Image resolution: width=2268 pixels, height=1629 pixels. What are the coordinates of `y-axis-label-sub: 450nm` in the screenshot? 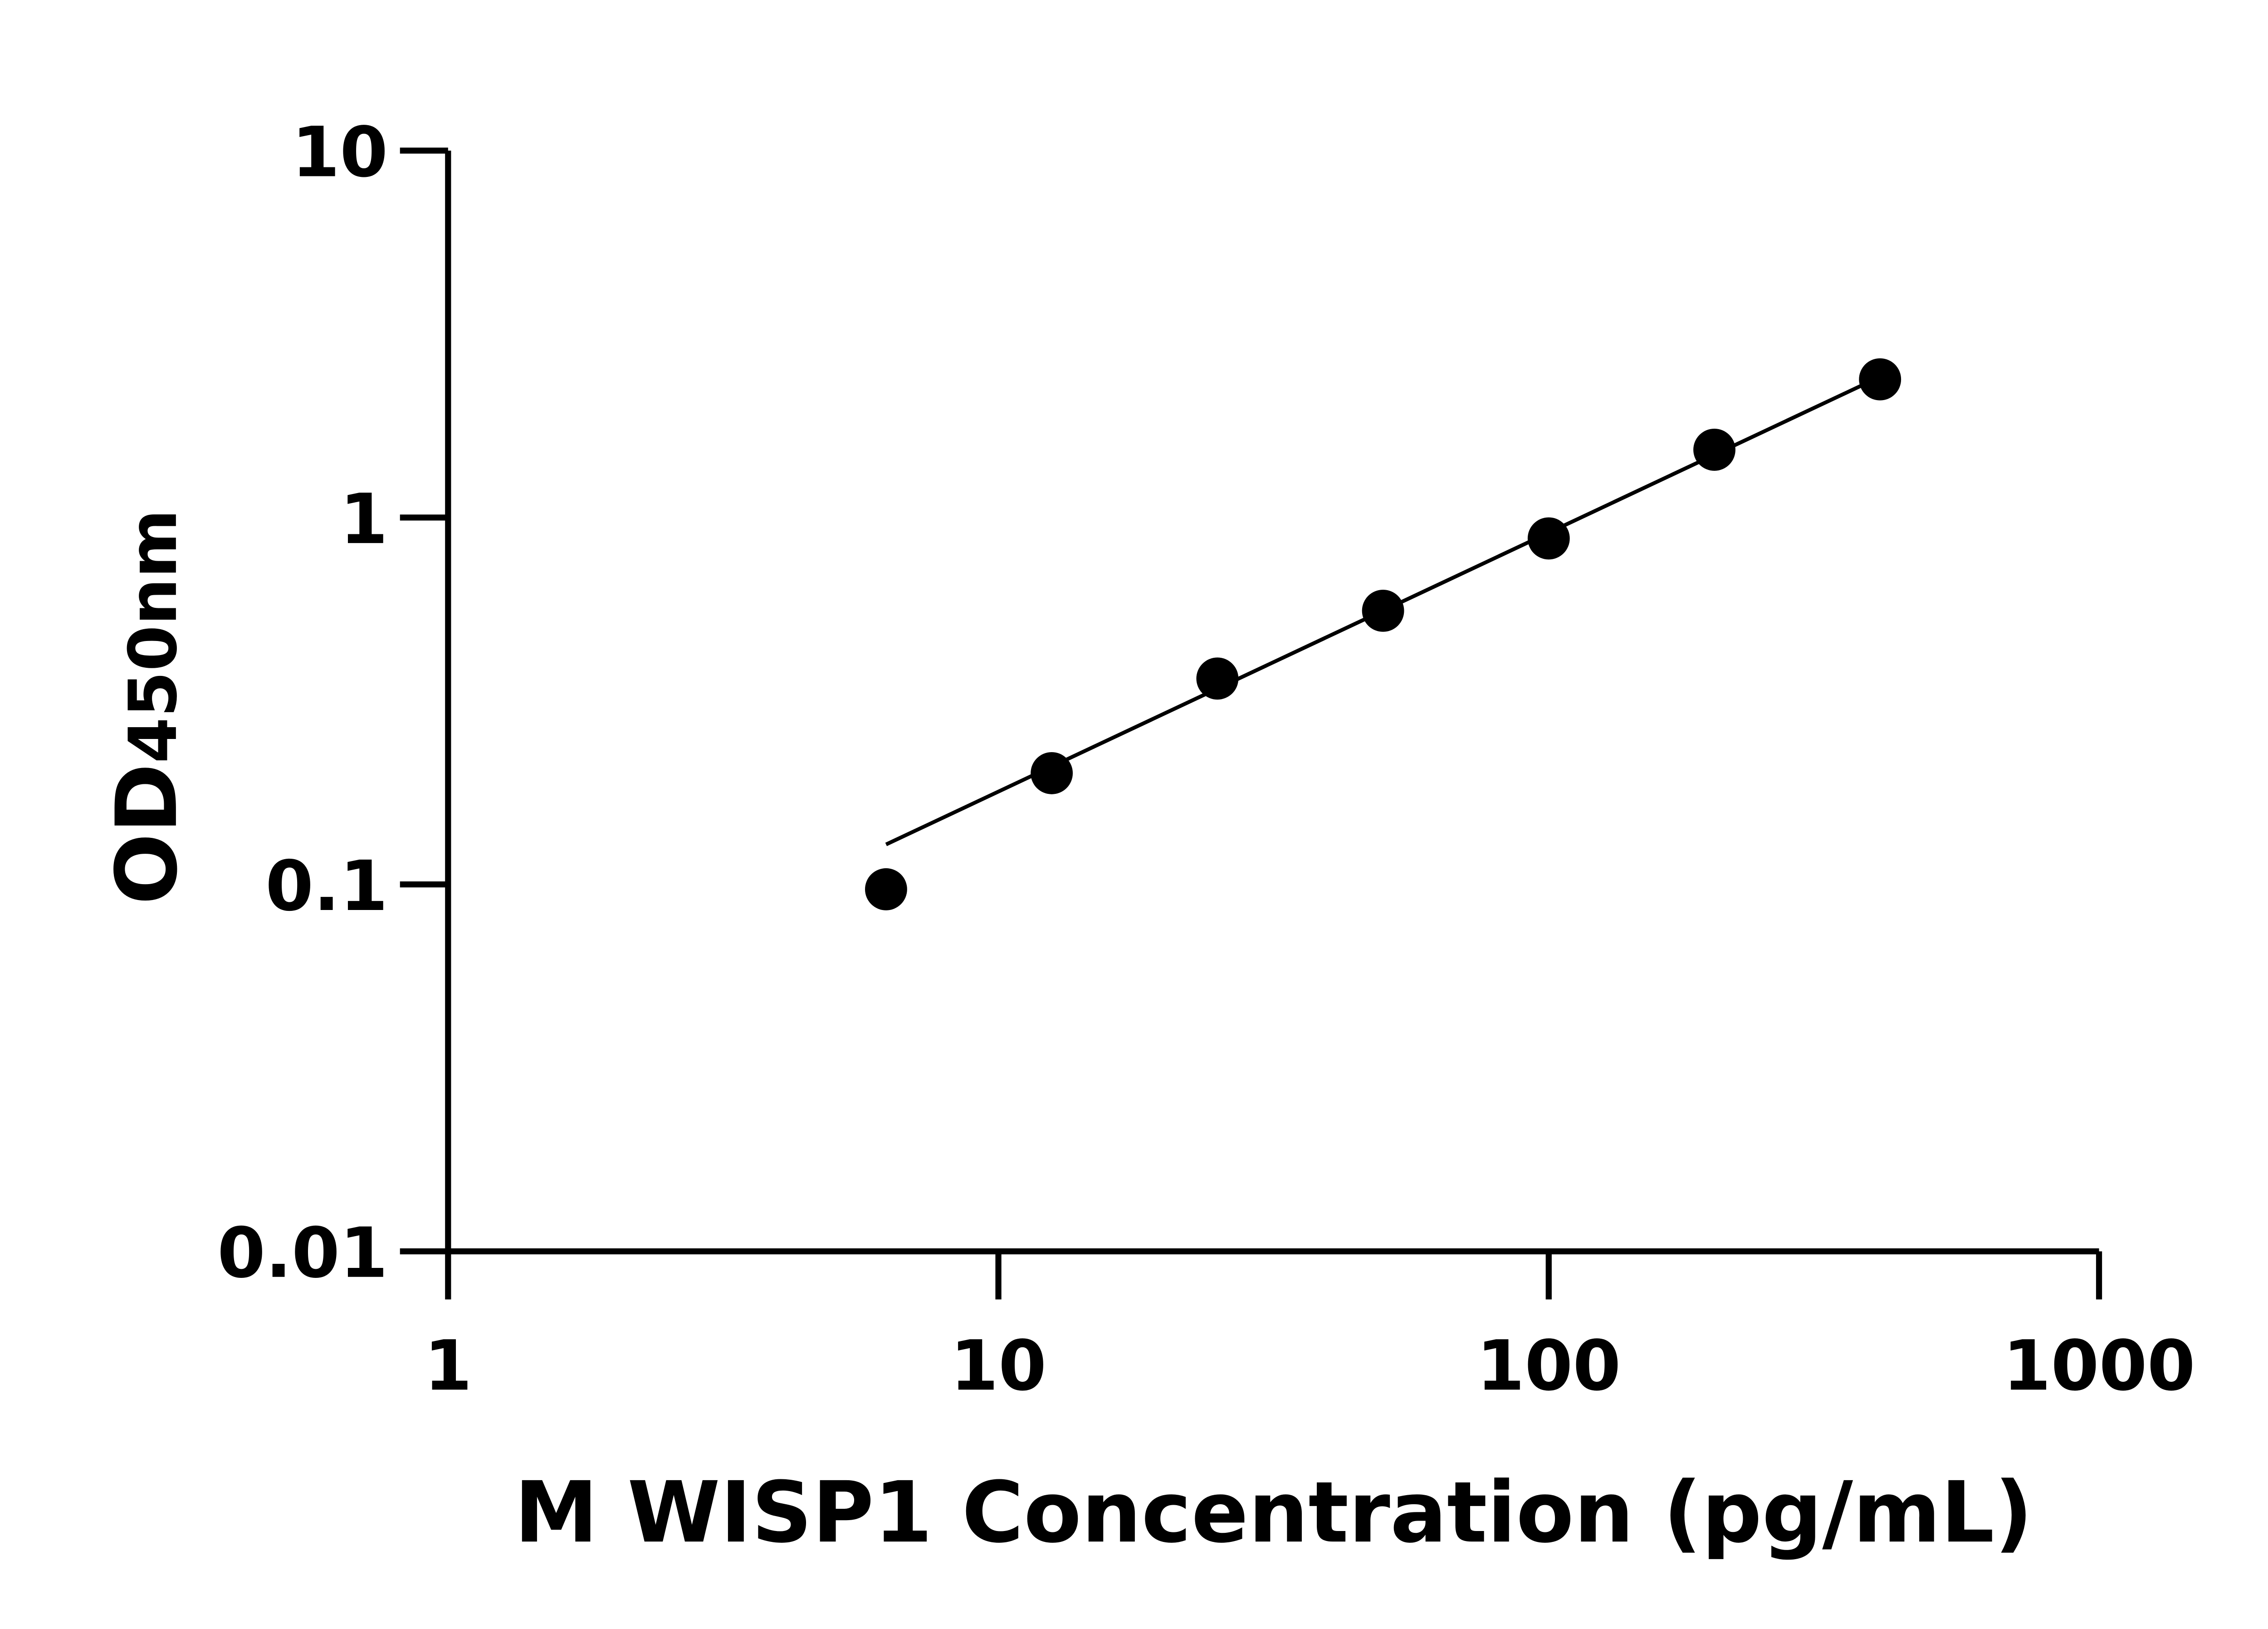 It's located at (154, 636).